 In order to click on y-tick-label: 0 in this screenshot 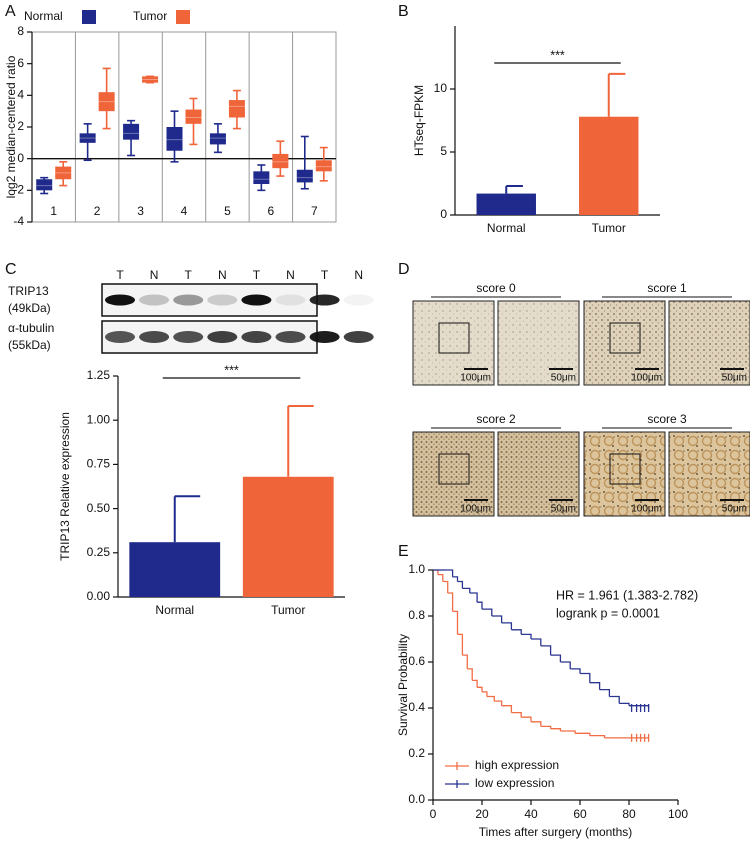, I will do `click(443, 214)`.